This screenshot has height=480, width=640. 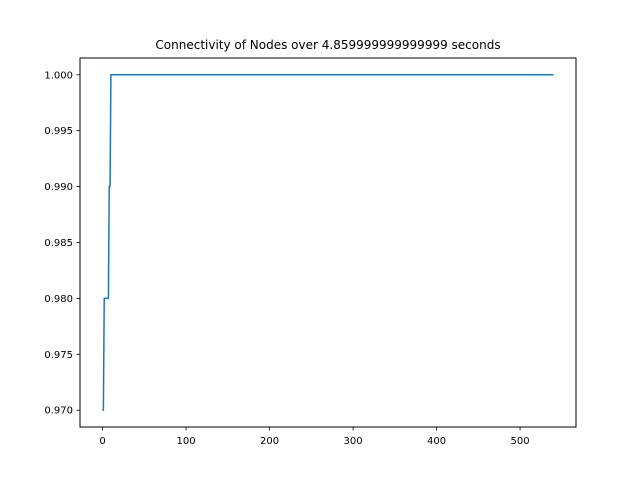 I want to click on y-tick-label: 0.985, so click(x=58, y=243).